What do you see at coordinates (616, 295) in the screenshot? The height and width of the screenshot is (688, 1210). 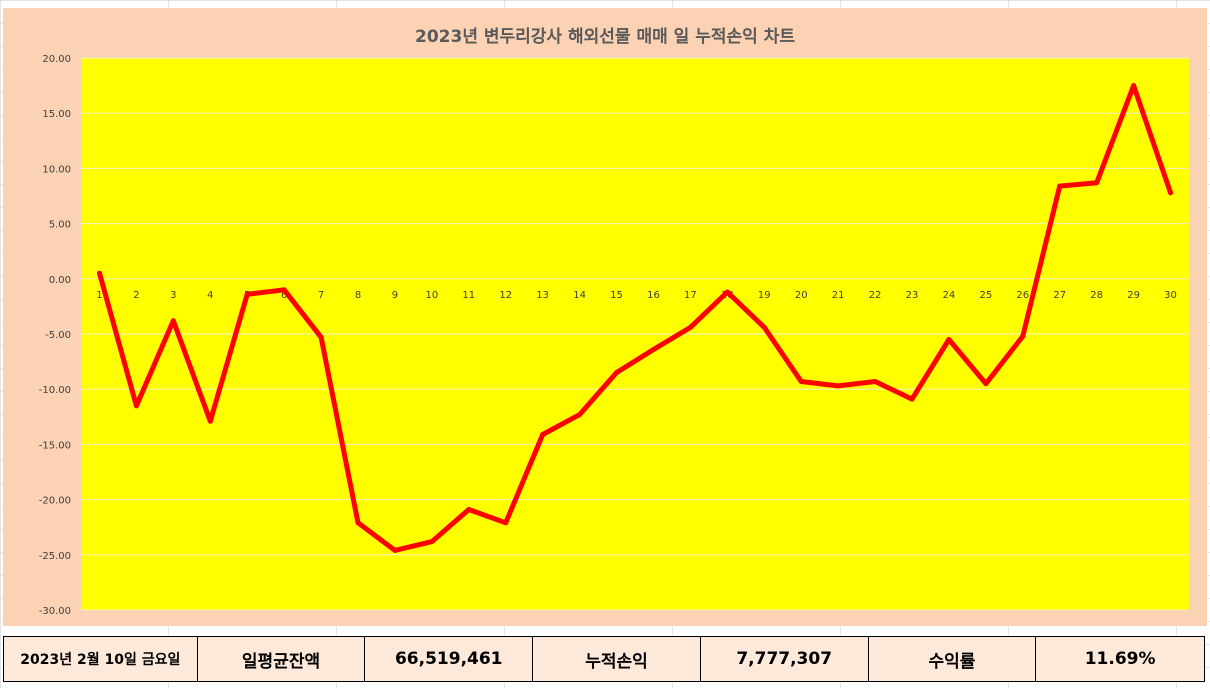 I see `x-tick-label: 15` at bounding box center [616, 295].